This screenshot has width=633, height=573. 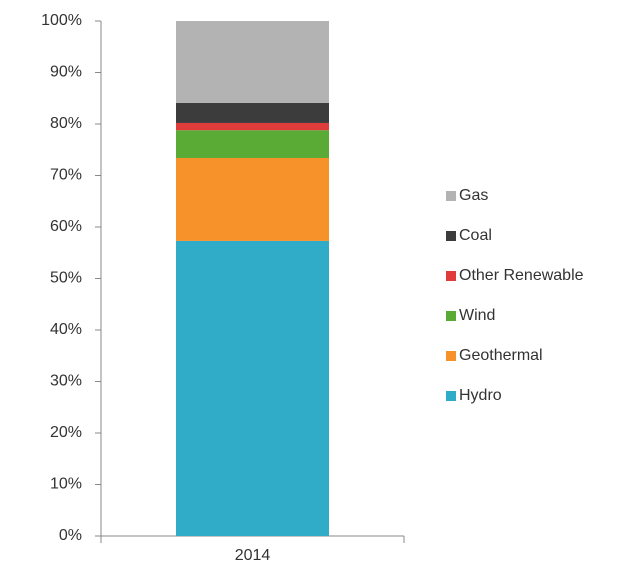 I want to click on legend-label: Geothermal, so click(x=501, y=355).